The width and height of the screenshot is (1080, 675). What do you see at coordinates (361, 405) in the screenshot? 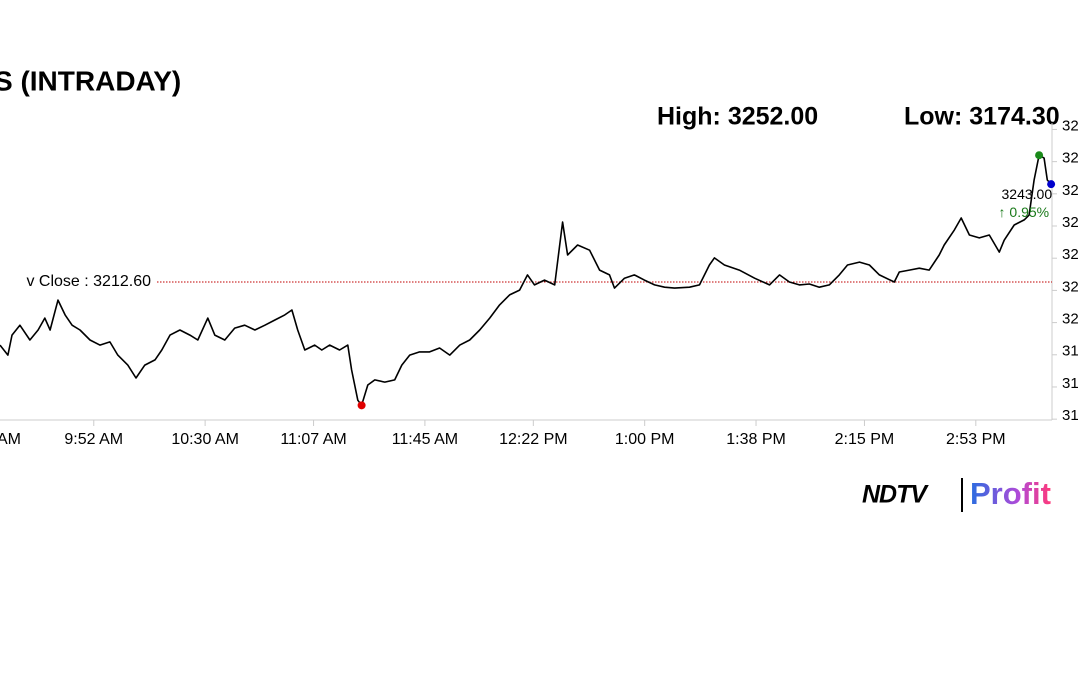
I see `low-marker` at bounding box center [361, 405].